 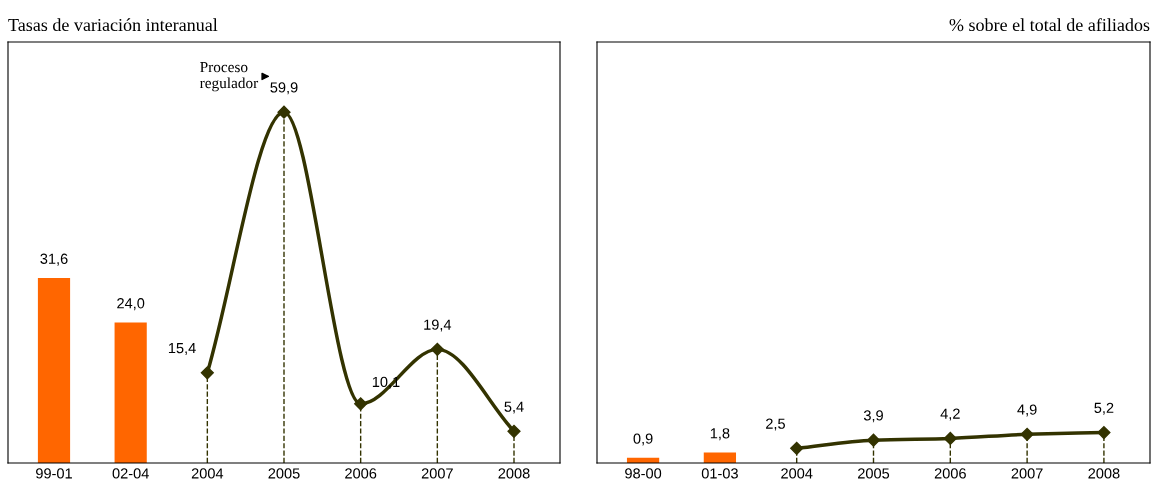 What do you see at coordinates (1049, 25) in the screenshot?
I see `chart-title: % sobre el total de afiliados` at bounding box center [1049, 25].